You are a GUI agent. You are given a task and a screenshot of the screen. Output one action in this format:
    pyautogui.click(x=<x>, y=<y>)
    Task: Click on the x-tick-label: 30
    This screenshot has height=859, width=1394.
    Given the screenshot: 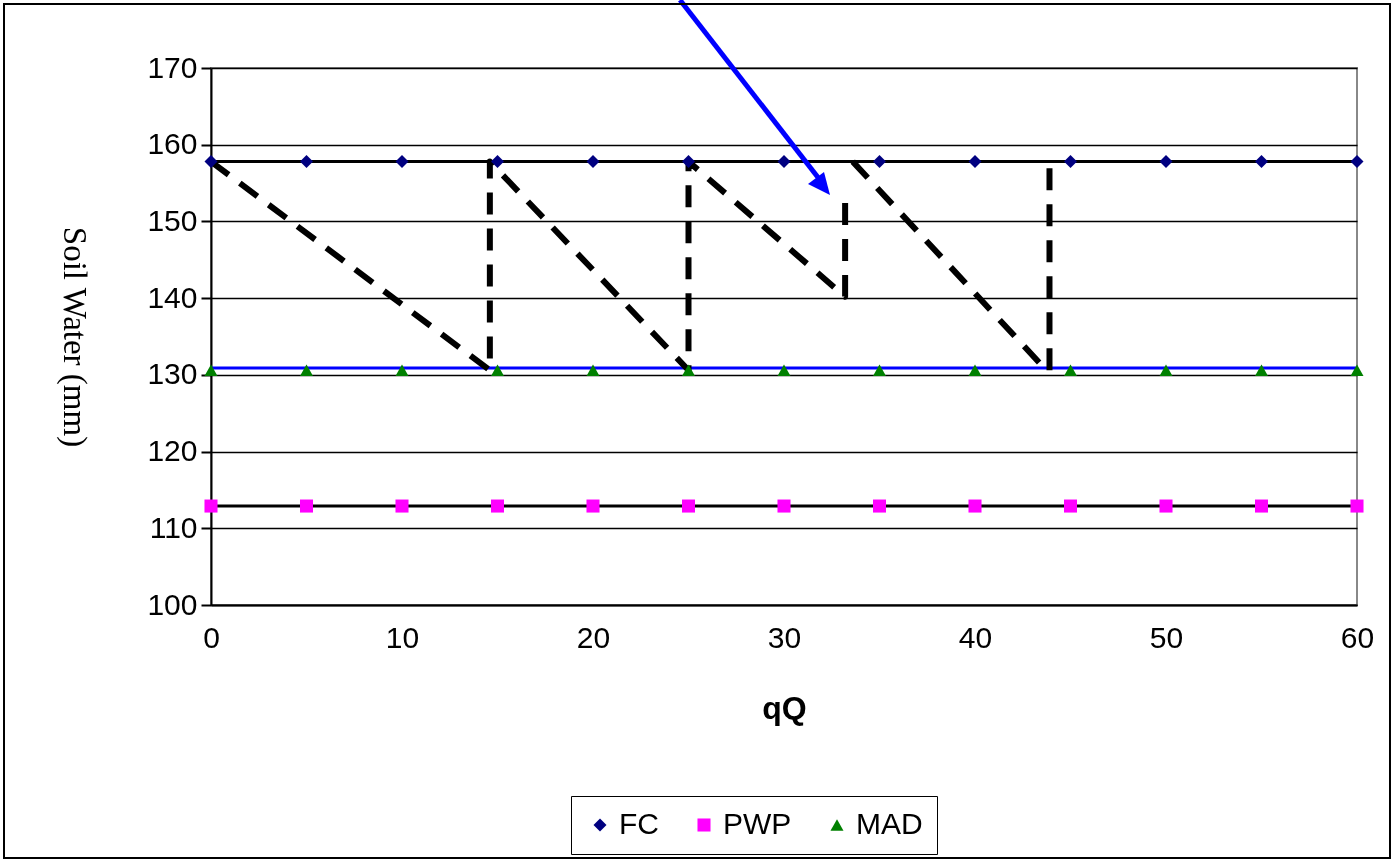 What is the action you would take?
    pyautogui.click(x=784, y=637)
    